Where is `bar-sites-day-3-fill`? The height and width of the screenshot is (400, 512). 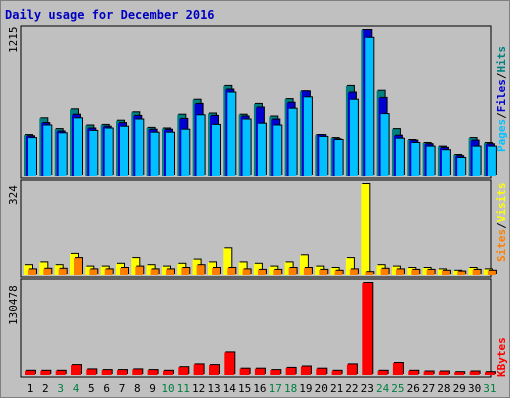
bar-sites-day-3-fill is located at coordinates (62, 271).